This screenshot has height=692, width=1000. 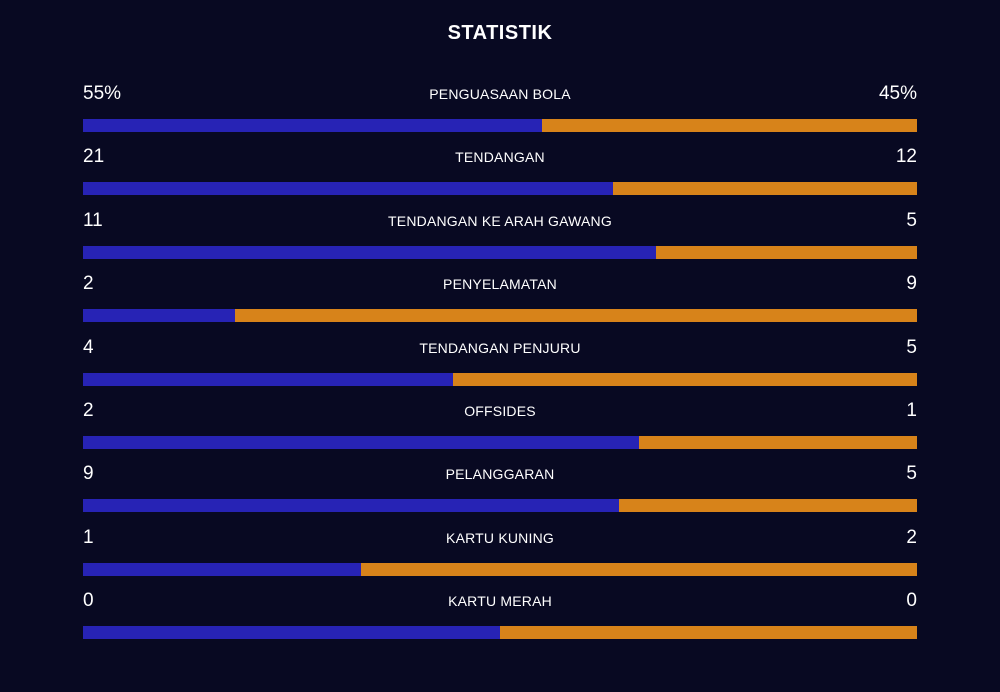 I want to click on panel-title: STATISTIK, so click(x=500, y=33).